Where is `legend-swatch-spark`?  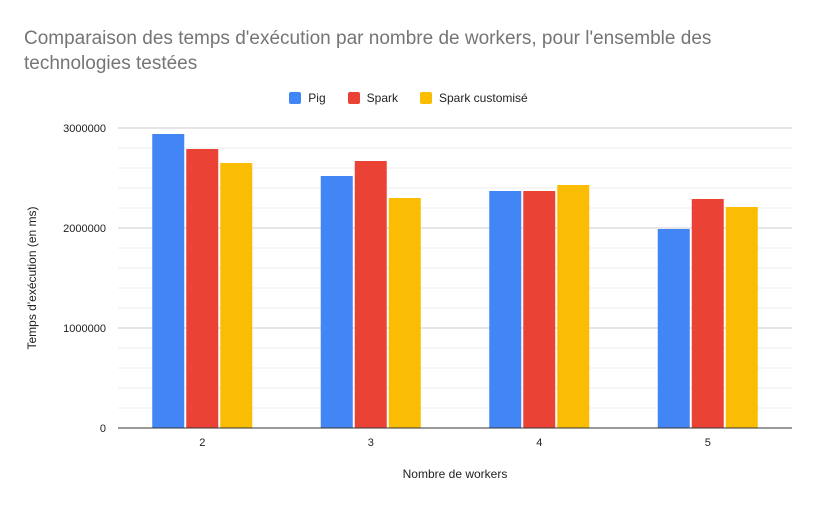
legend-swatch-spark is located at coordinates (353, 98).